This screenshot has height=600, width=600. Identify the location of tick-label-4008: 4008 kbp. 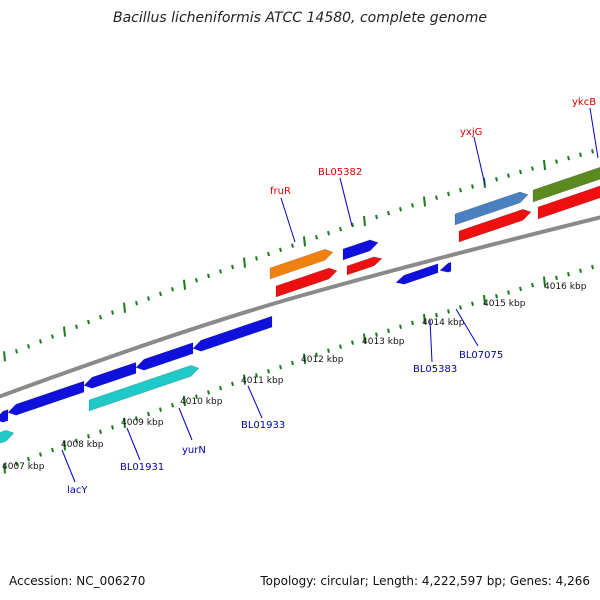
(82, 445).